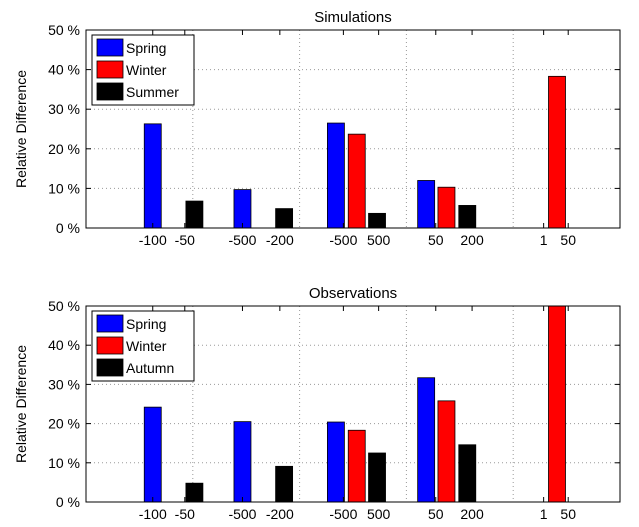 The width and height of the screenshot is (639, 527). I want to click on legend-label-summer: Summer, so click(152, 92).